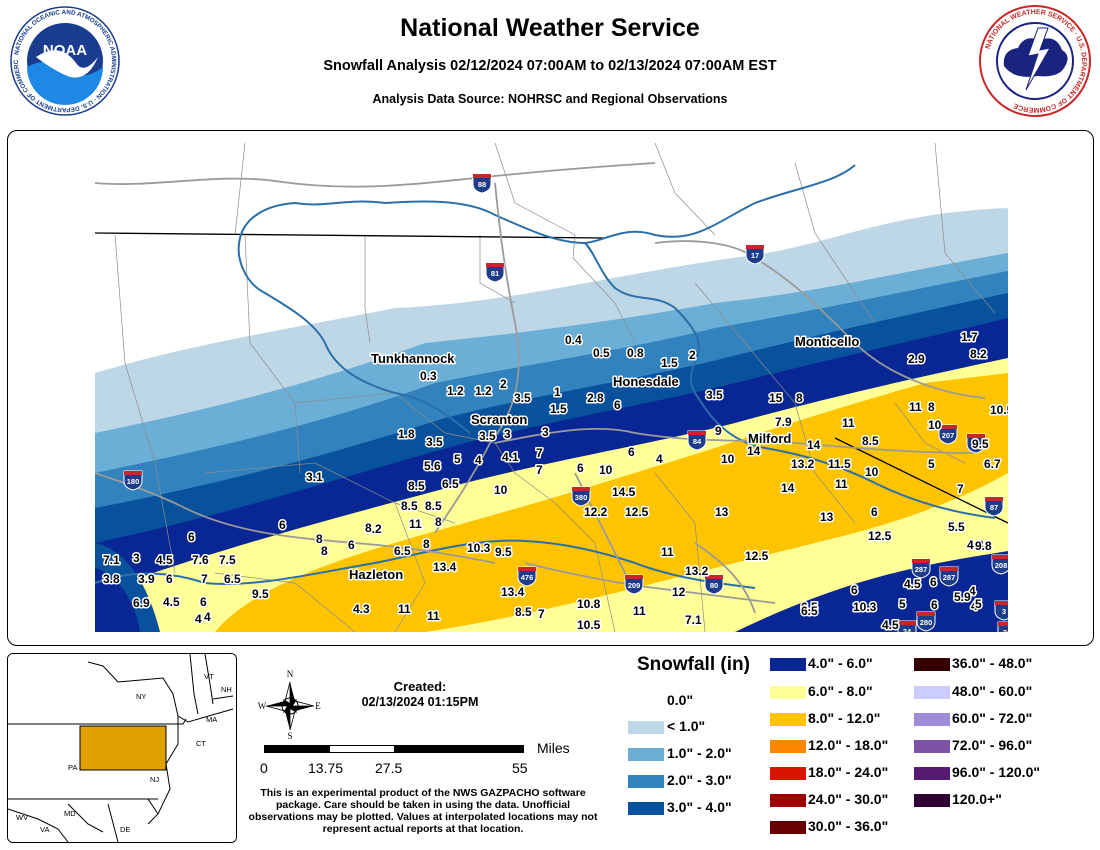 The width and height of the screenshot is (1100, 850). What do you see at coordinates (962, 597) in the screenshot?
I see `snowfall-obs: 5.9` at bounding box center [962, 597].